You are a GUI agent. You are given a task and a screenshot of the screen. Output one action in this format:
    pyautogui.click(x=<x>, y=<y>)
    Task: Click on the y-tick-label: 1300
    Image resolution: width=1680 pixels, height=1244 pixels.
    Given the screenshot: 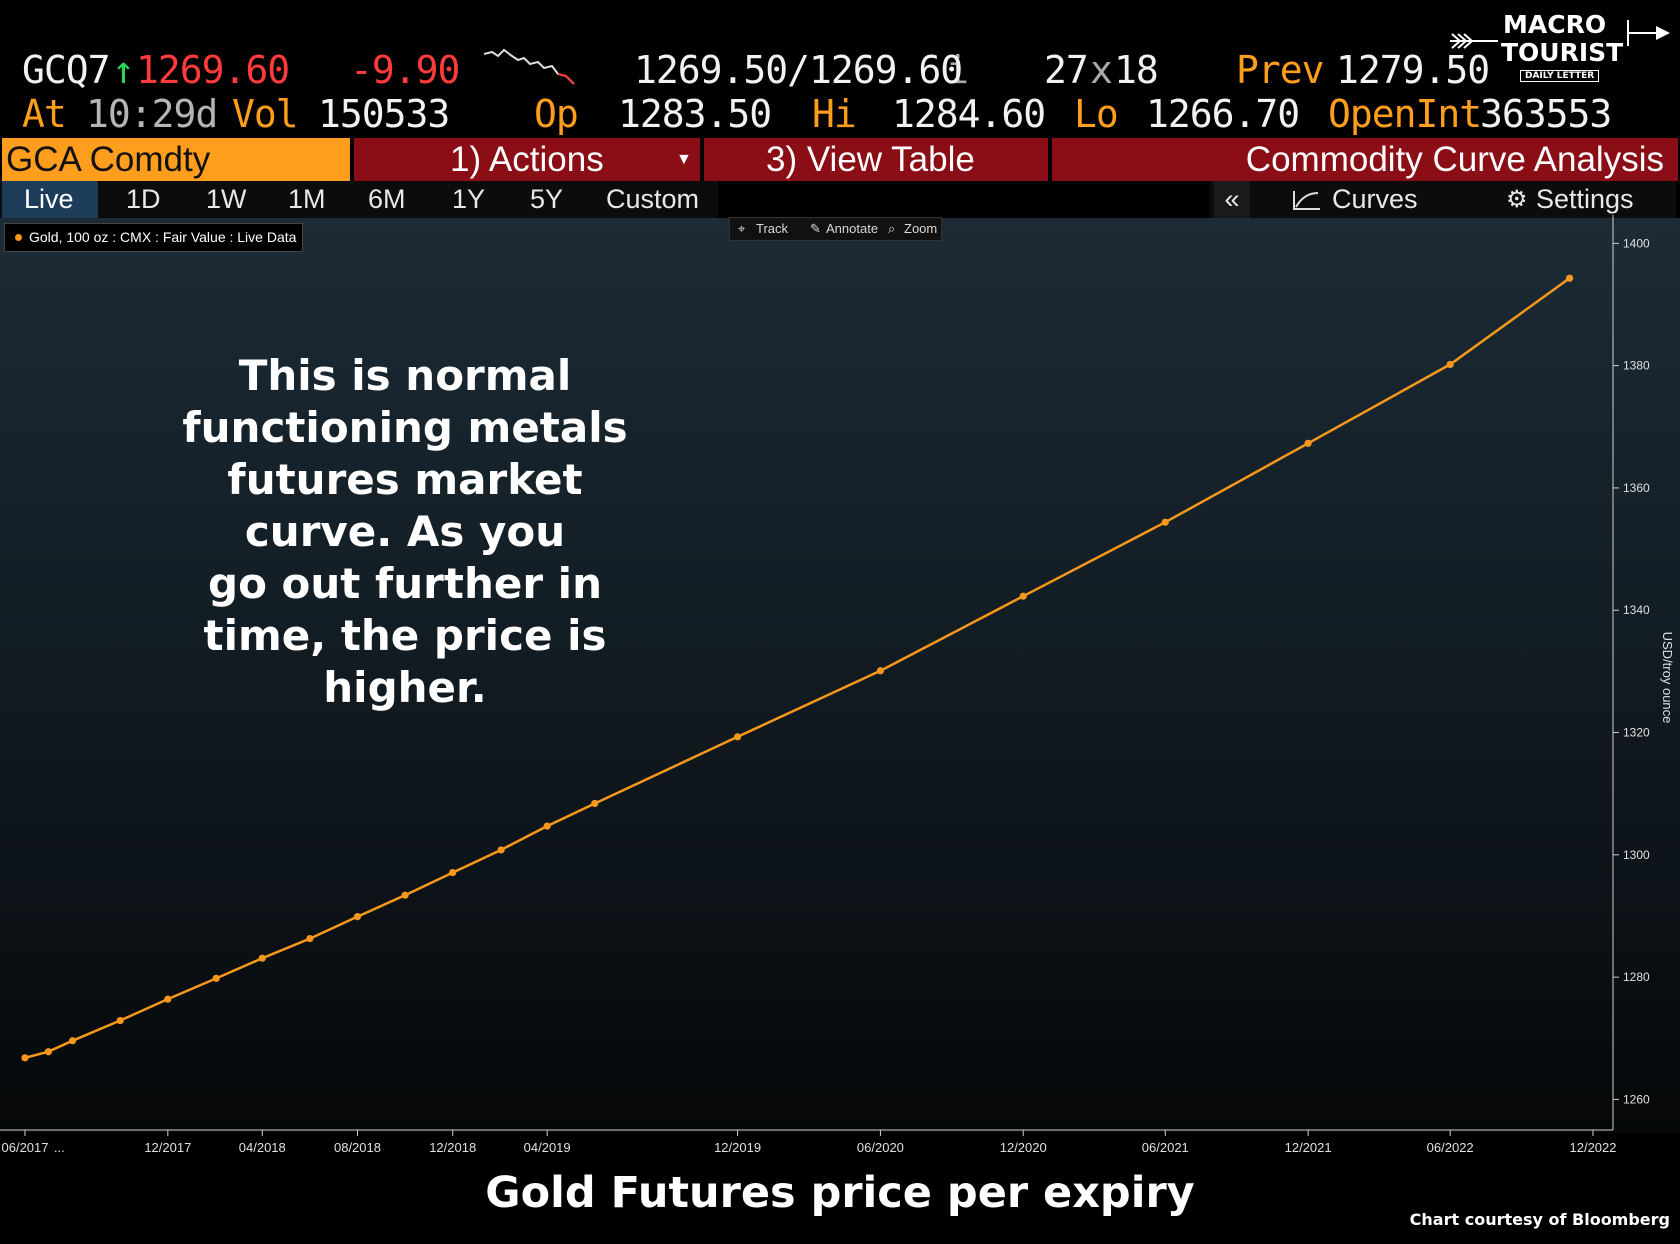 What is the action you would take?
    pyautogui.click(x=1636, y=855)
    